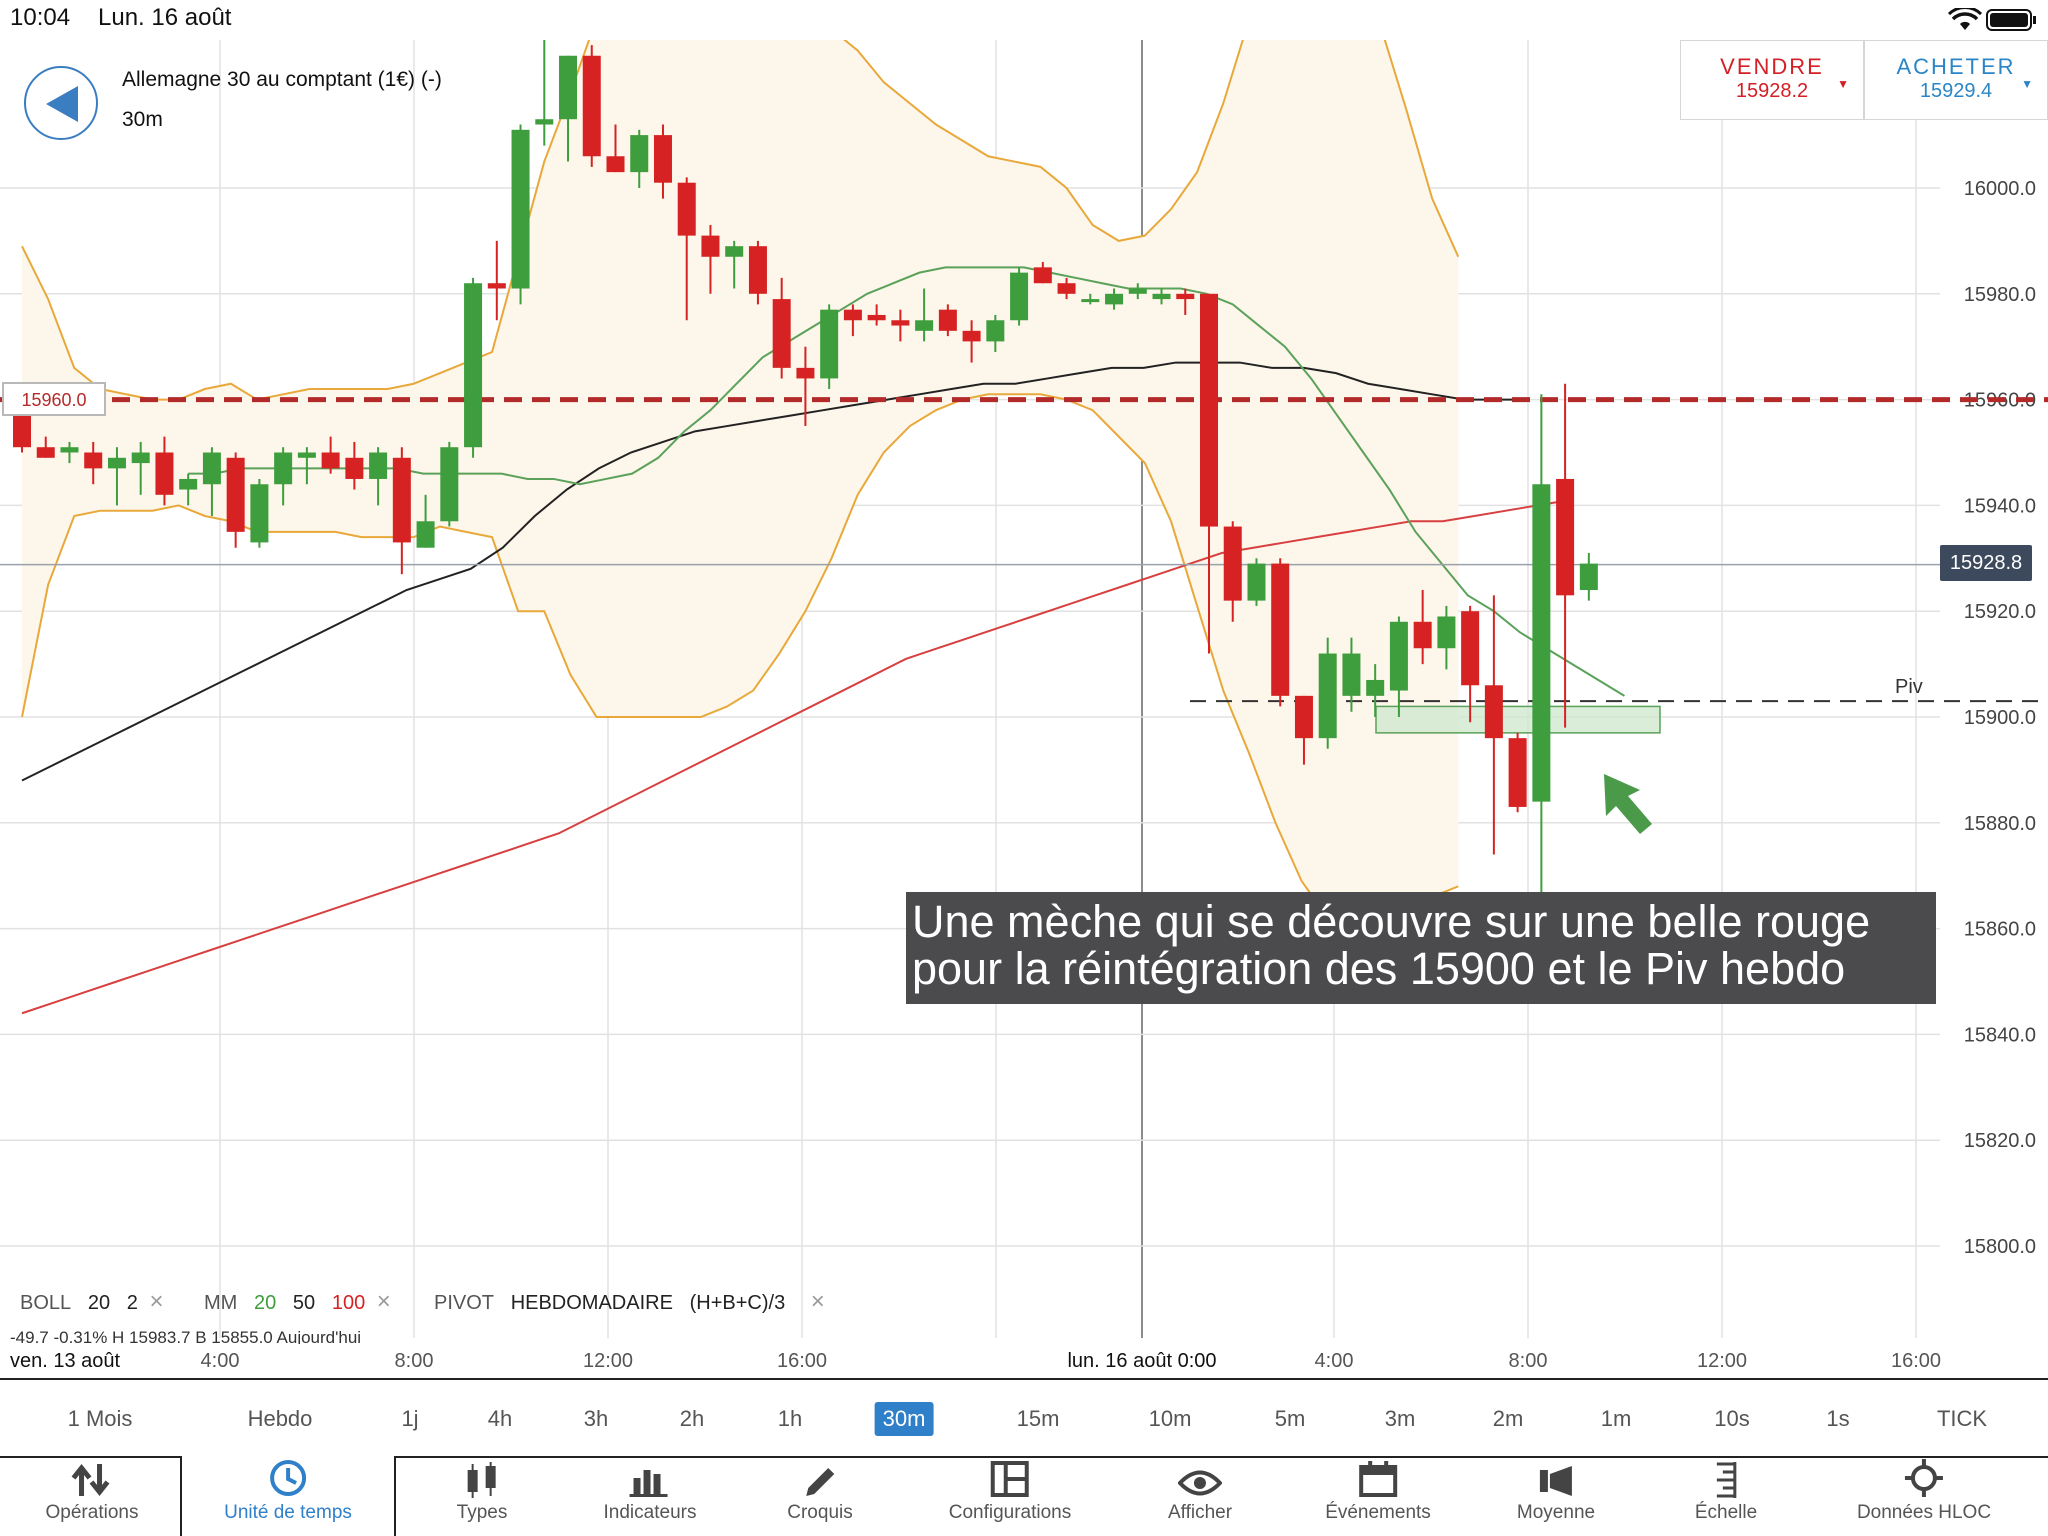 This screenshot has width=2048, height=1536. Describe the element at coordinates (297, 1302) in the screenshot. I see `indicator-mm: MM 20 50 100 ×` at that location.